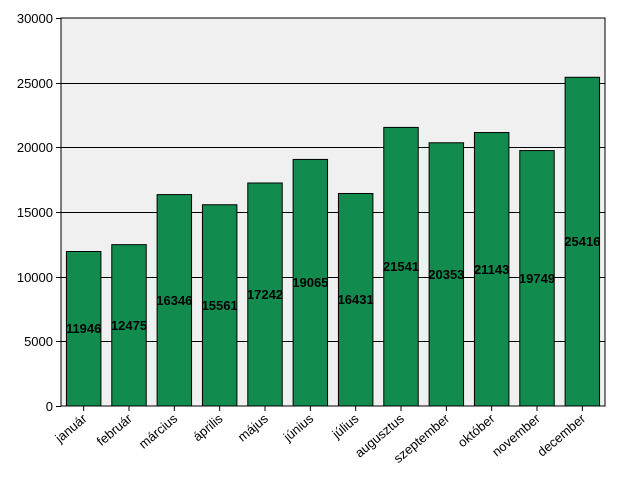 This screenshot has width=620, height=486. Describe the element at coordinates (35, 277) in the screenshot. I see `y-tick-label: 10000` at that location.